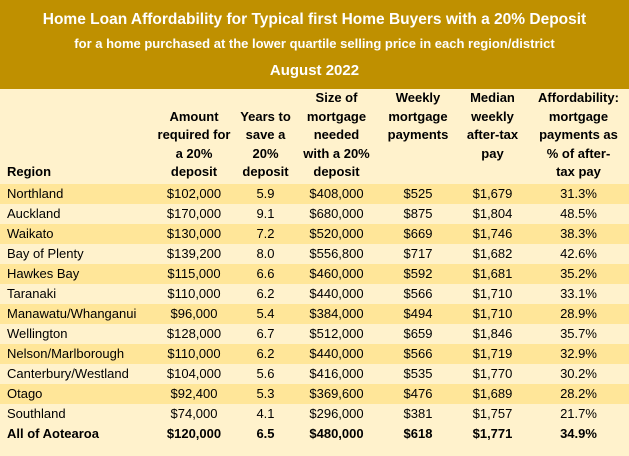  Describe the element at coordinates (336, 253) in the screenshot. I see `cell-mortgage-size: $556,800` at that location.